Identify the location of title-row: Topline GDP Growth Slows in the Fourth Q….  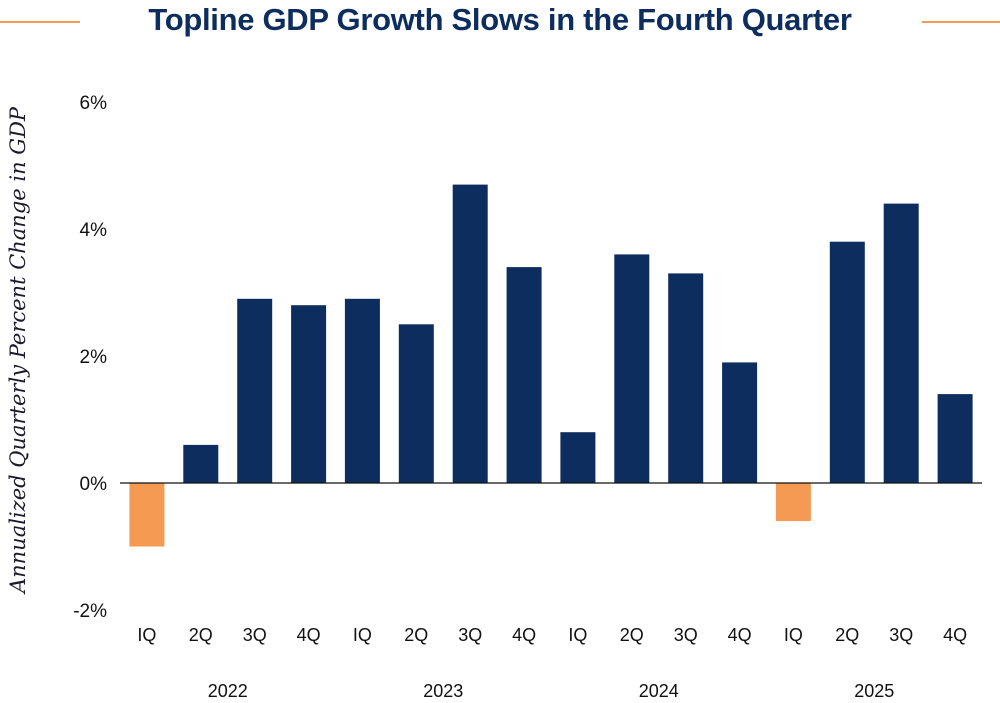
(500, 23).